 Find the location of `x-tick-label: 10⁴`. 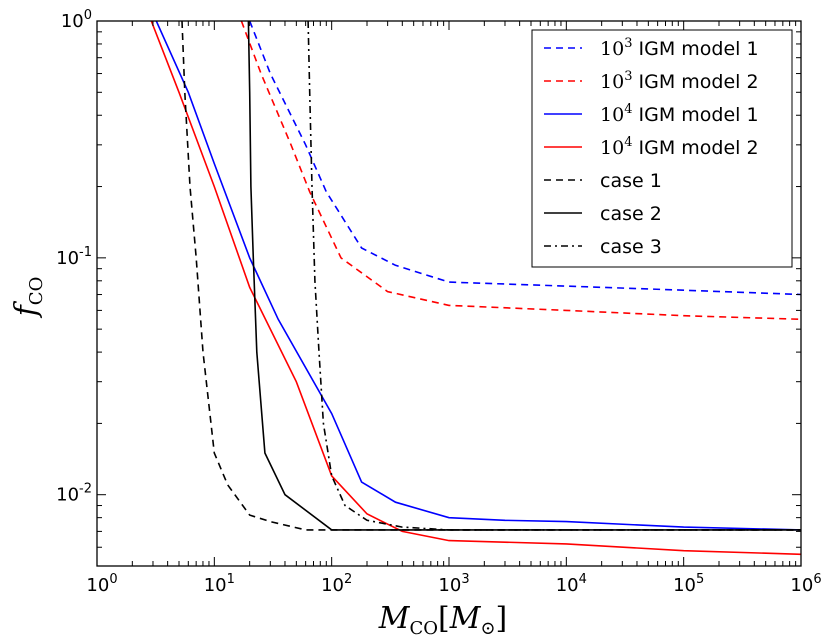

x-tick-label: 10⁴ is located at coordinates (571, 584).